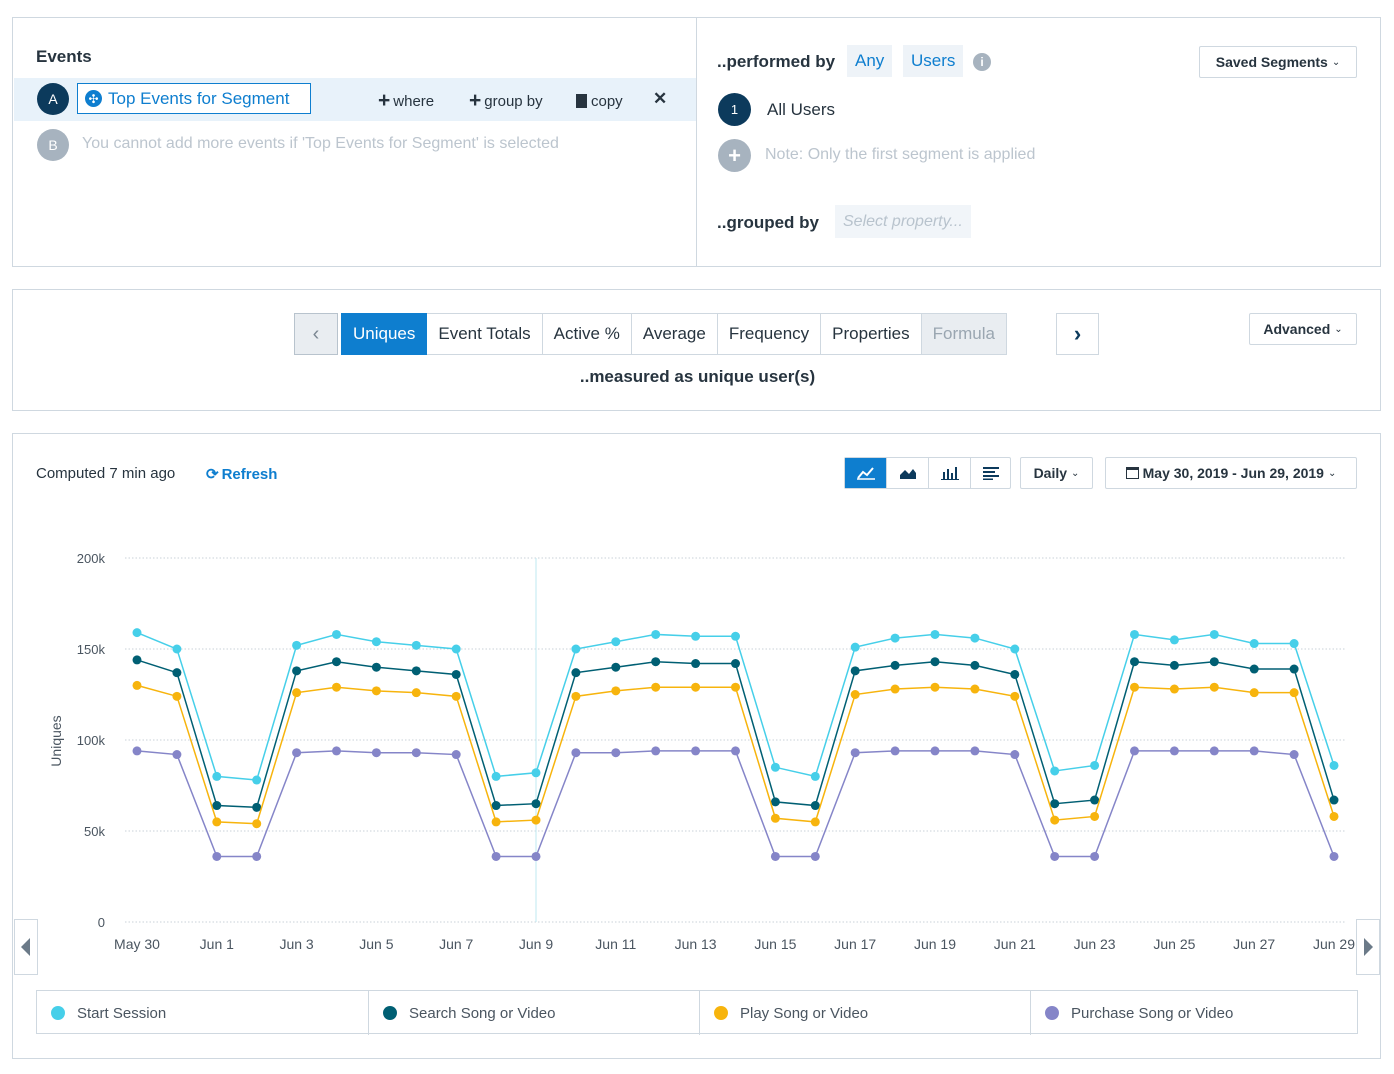  I want to click on tab-event-totals: Event Totals, so click(485, 334).